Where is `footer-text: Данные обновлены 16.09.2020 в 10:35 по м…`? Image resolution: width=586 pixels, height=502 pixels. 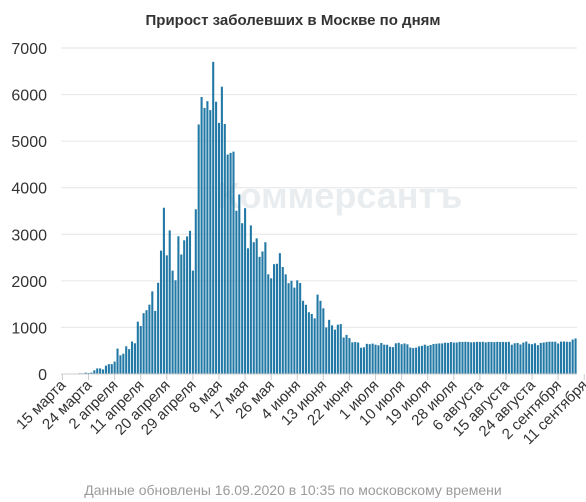
footer-text: Данные обновлены 16.09.2020 в 10:35 по м… is located at coordinates (292, 490).